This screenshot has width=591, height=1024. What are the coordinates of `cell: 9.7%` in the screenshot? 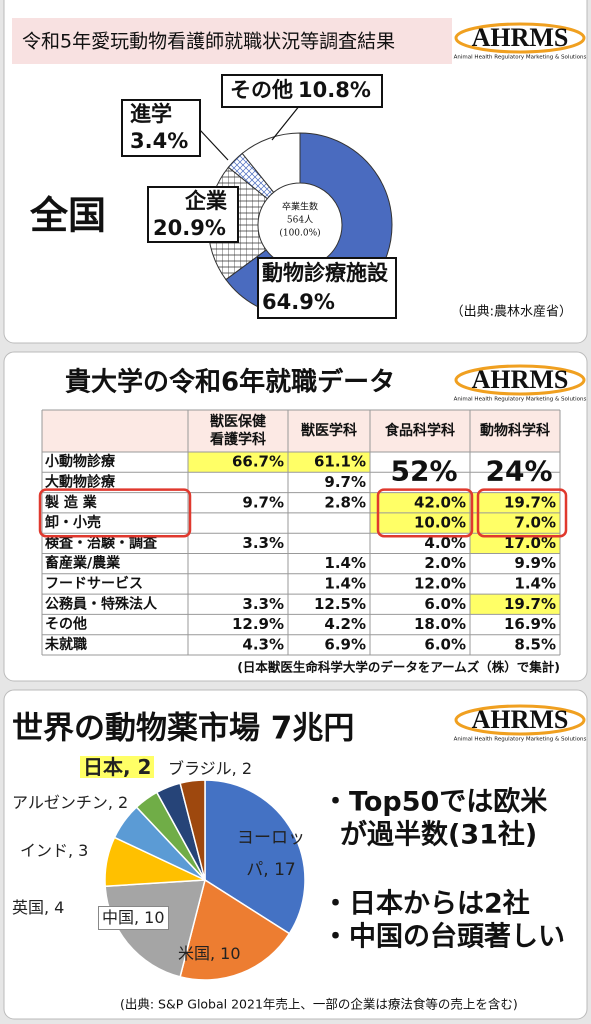 It's located at (345, 482).